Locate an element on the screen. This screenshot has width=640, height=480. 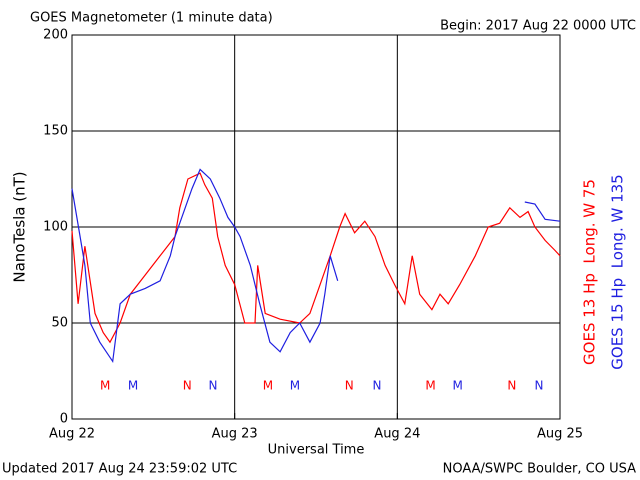
y-tick-label: 150 is located at coordinates (55, 131).